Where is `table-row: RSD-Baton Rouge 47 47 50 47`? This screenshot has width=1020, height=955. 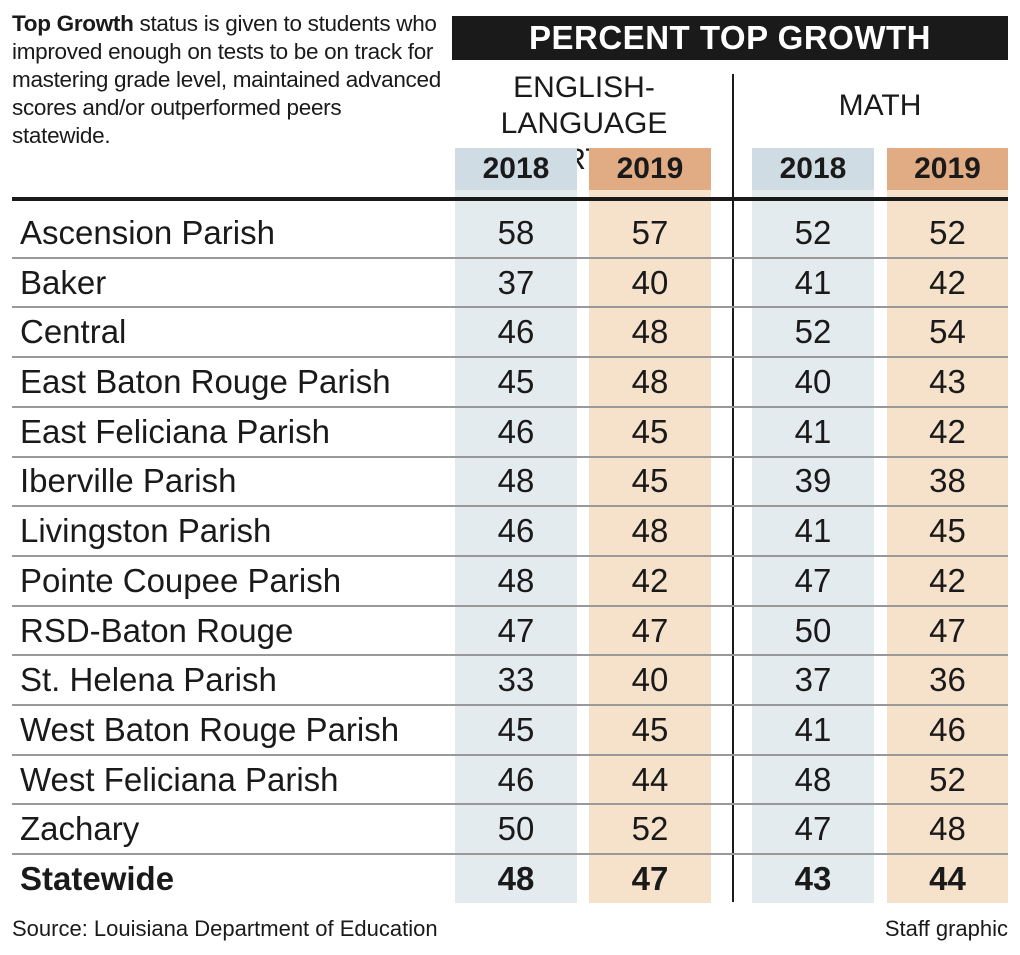
table-row: RSD-Baton Rouge 47 47 50 47 is located at coordinates (510, 631).